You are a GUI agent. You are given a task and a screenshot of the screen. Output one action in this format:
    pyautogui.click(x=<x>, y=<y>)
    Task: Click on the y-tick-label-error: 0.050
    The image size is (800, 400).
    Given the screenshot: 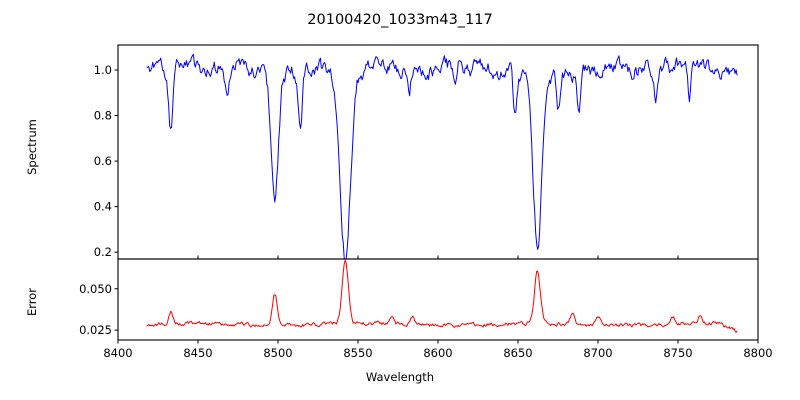 What is the action you would take?
    pyautogui.click(x=95, y=289)
    